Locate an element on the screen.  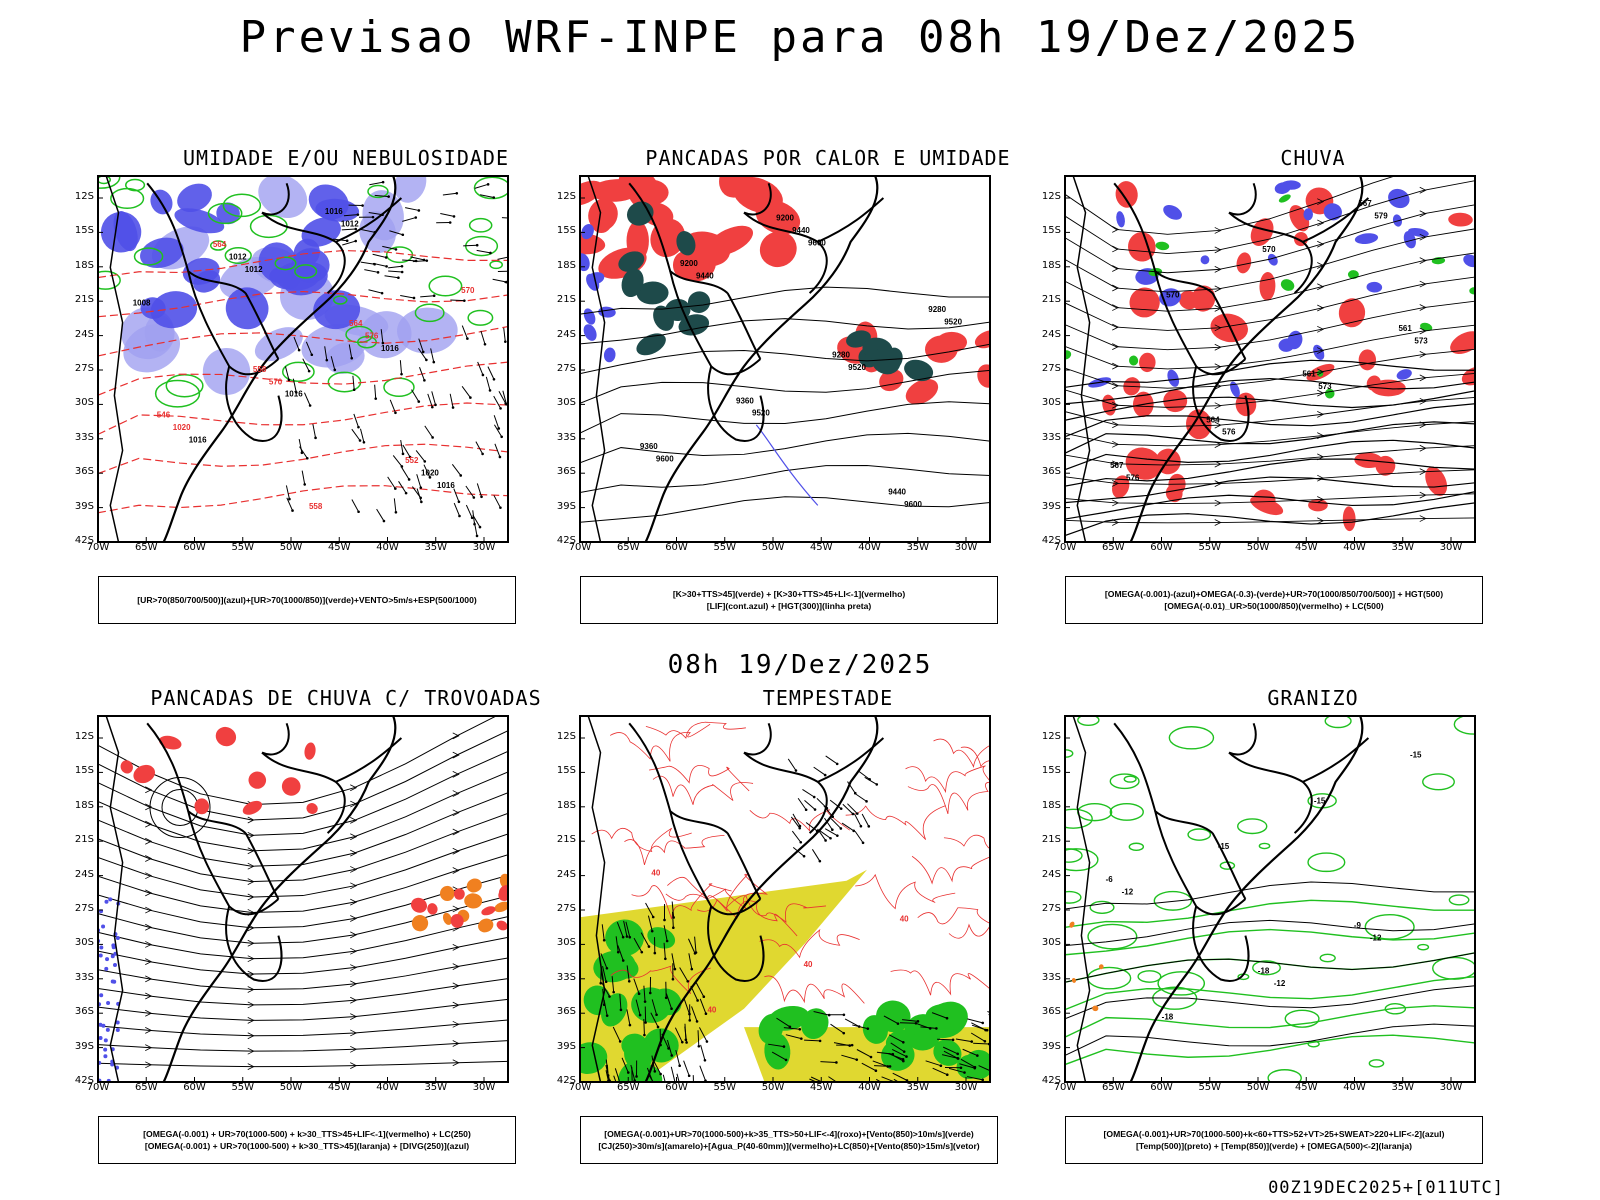
lon-tick-label: 55W is located at coordinates (243, 547).